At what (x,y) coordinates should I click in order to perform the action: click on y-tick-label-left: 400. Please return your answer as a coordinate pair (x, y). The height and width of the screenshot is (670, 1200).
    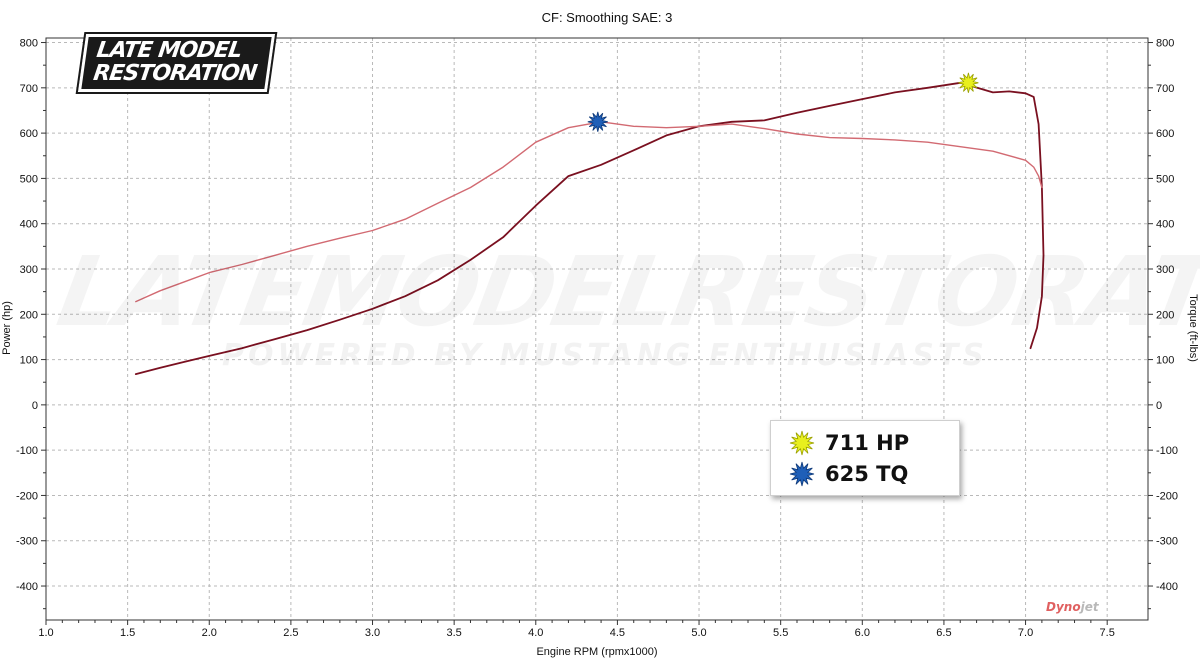
    Looking at the image, I should click on (29, 225).